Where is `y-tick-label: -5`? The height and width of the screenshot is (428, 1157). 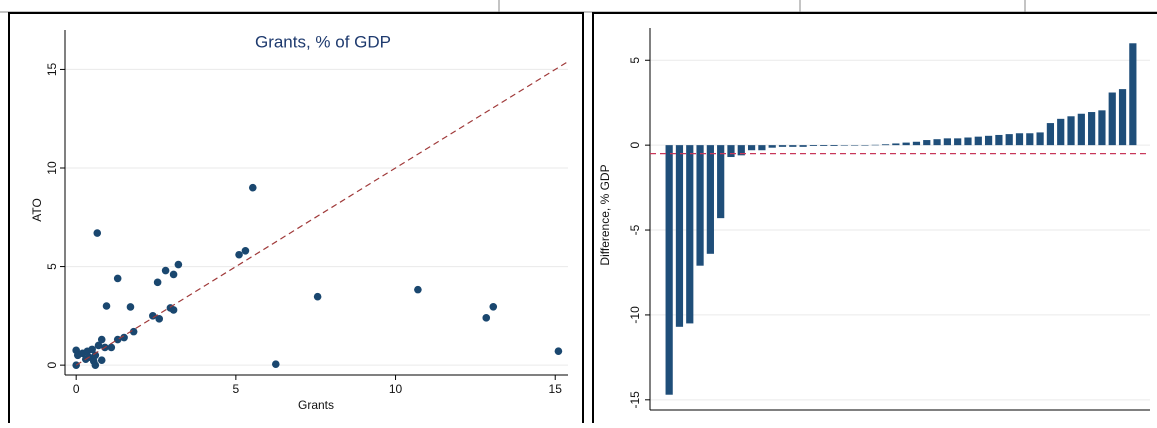 y-tick-label: -5 is located at coordinates (635, 229).